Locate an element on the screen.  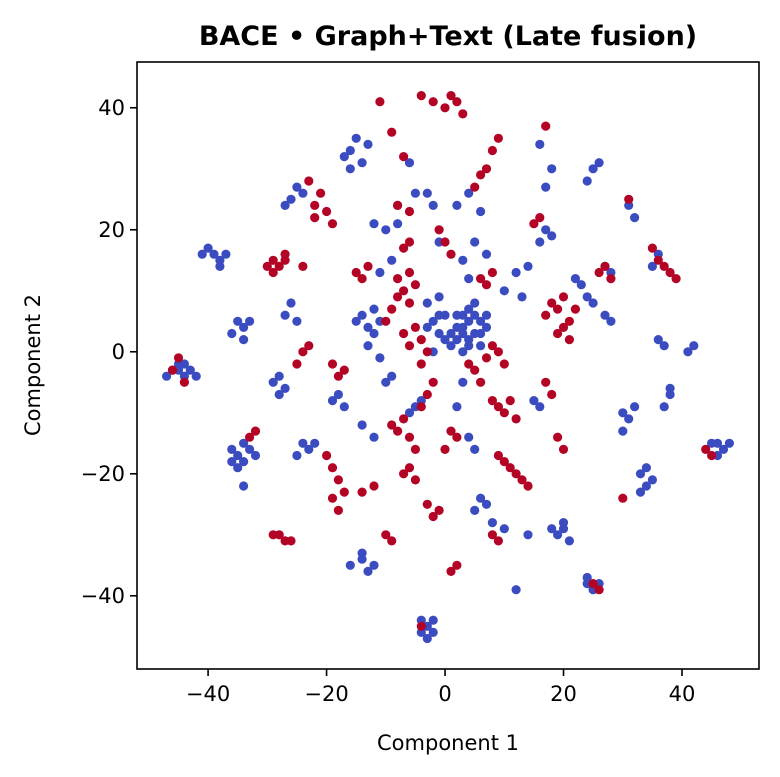
y-tick-label: −20 is located at coordinates (103, 474).